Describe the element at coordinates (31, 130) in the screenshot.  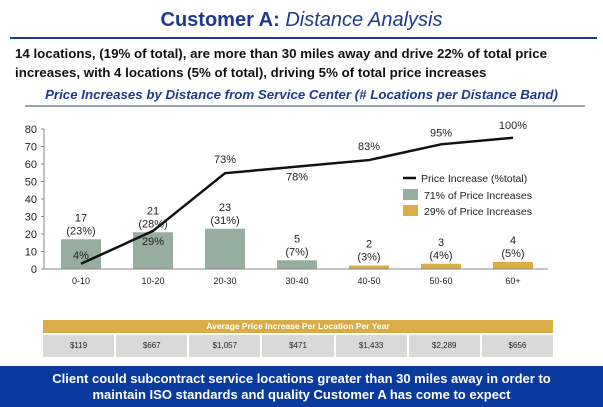
I see `y-tick-label: 80` at that location.